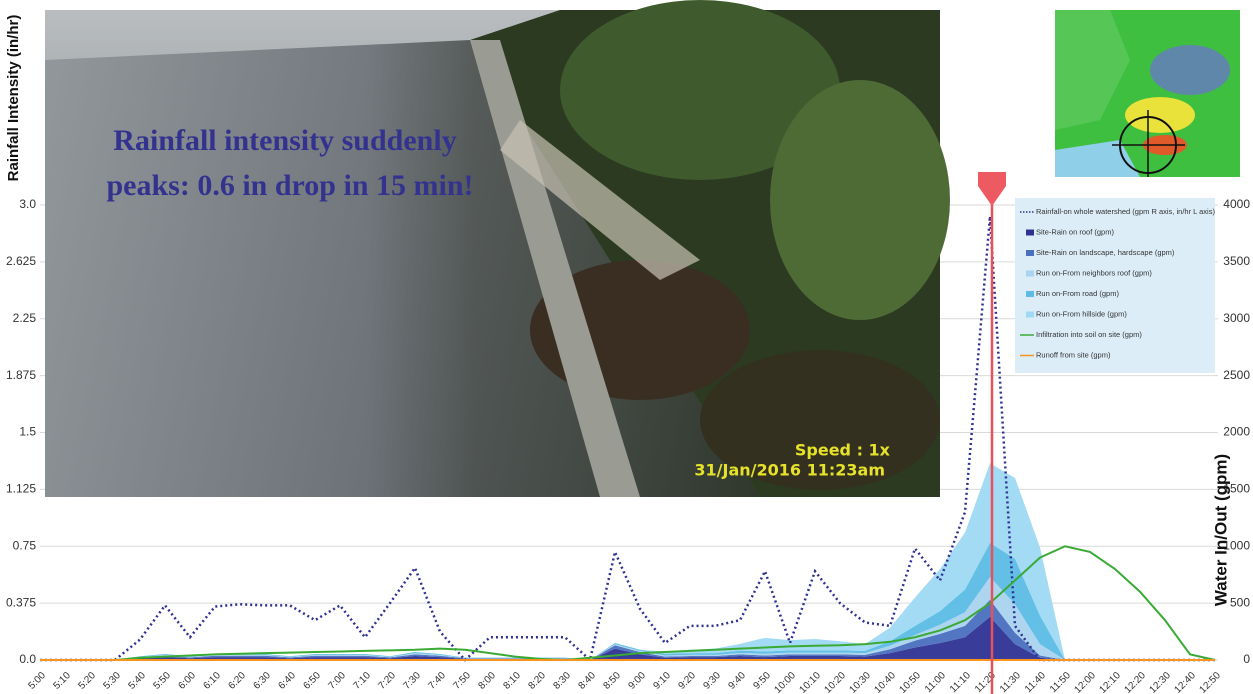  What do you see at coordinates (762, 681) in the screenshot?
I see `x-tick-label: 9:50` at bounding box center [762, 681].